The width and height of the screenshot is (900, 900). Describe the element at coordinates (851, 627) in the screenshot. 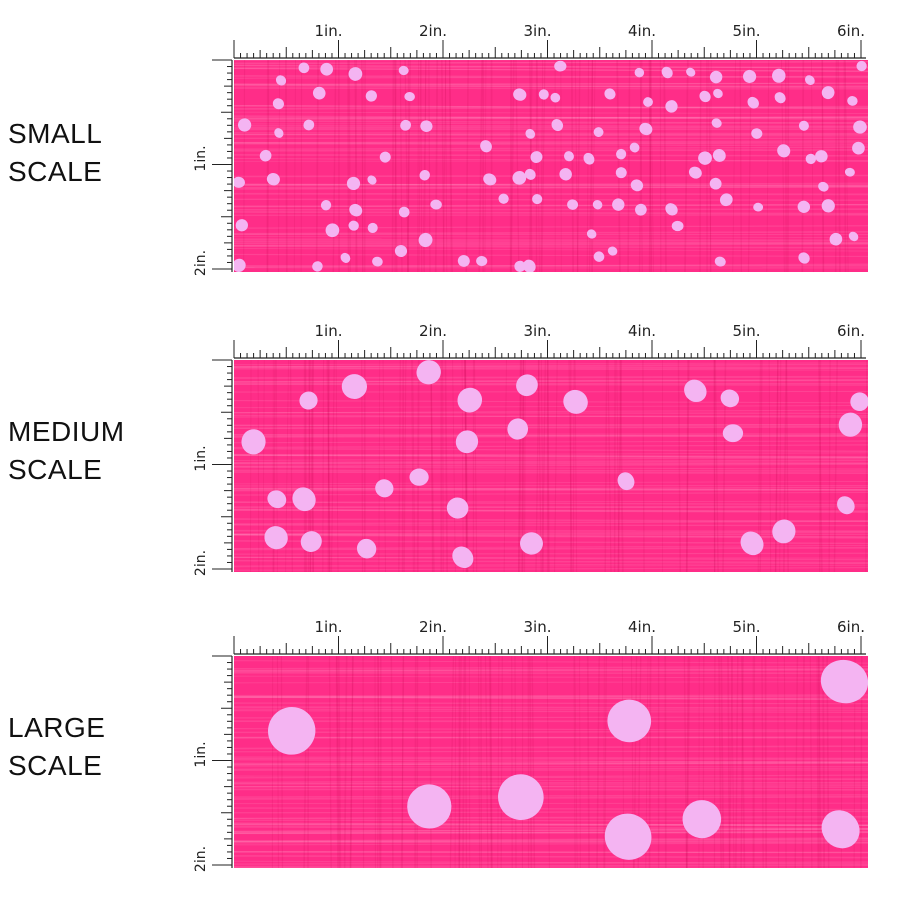

I see `ruler-label-h: 6in.` at that location.